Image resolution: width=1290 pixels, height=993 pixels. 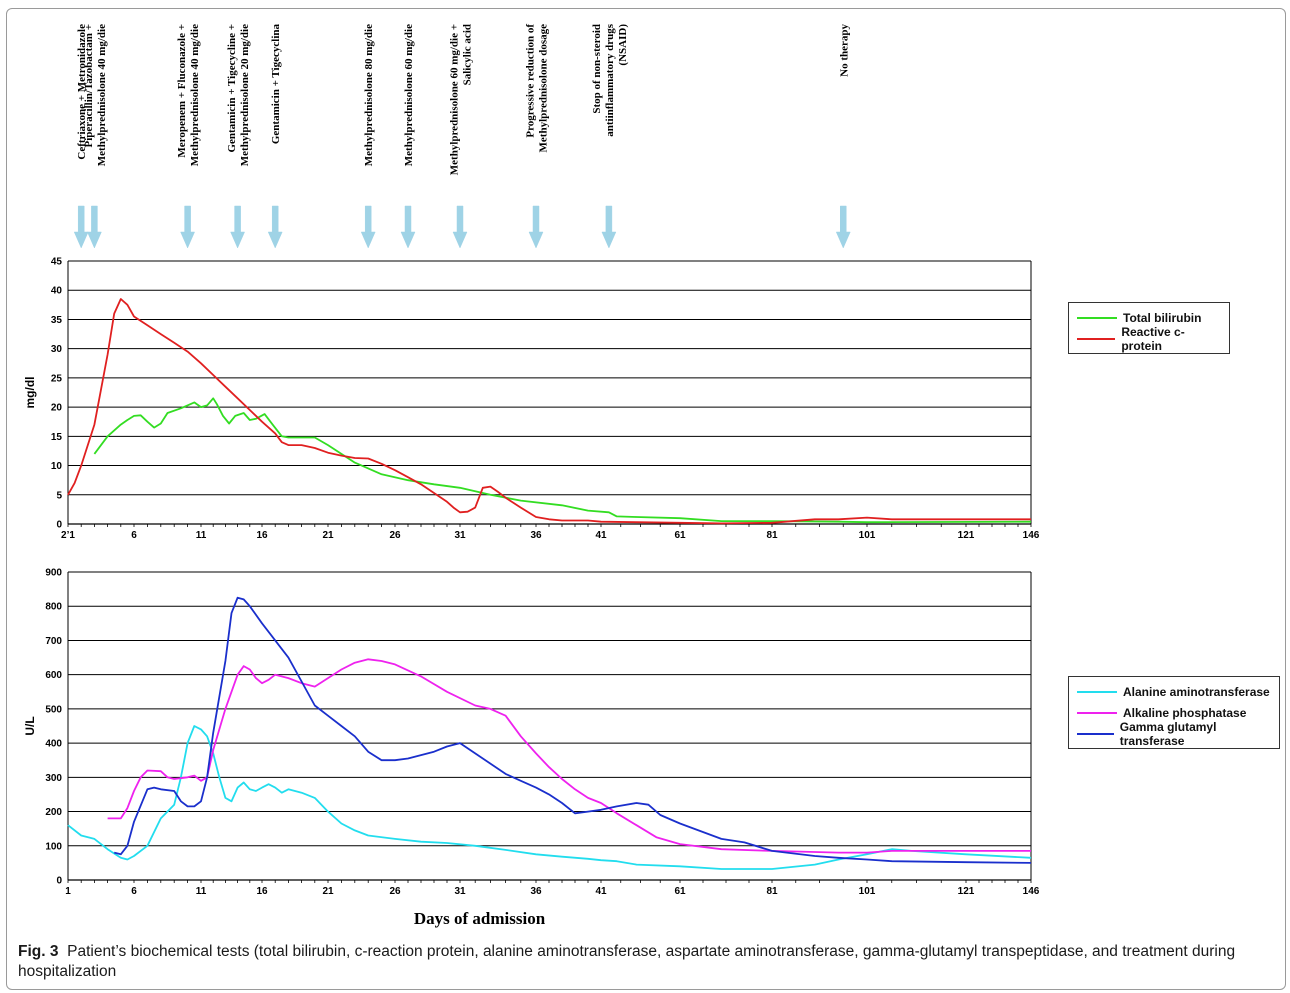 What do you see at coordinates (59, 495) in the screenshot?
I see `y-tick-label: 5` at bounding box center [59, 495].